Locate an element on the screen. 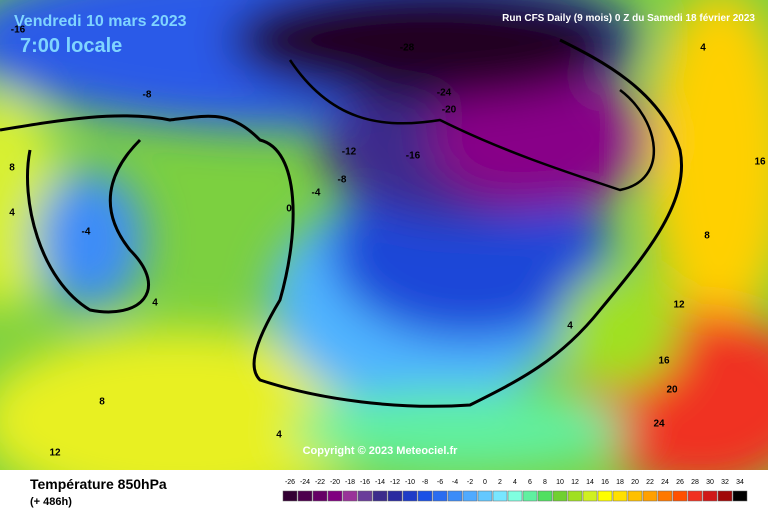 The width and height of the screenshot is (768, 512). colorbar-label: -18 is located at coordinates (350, 482).